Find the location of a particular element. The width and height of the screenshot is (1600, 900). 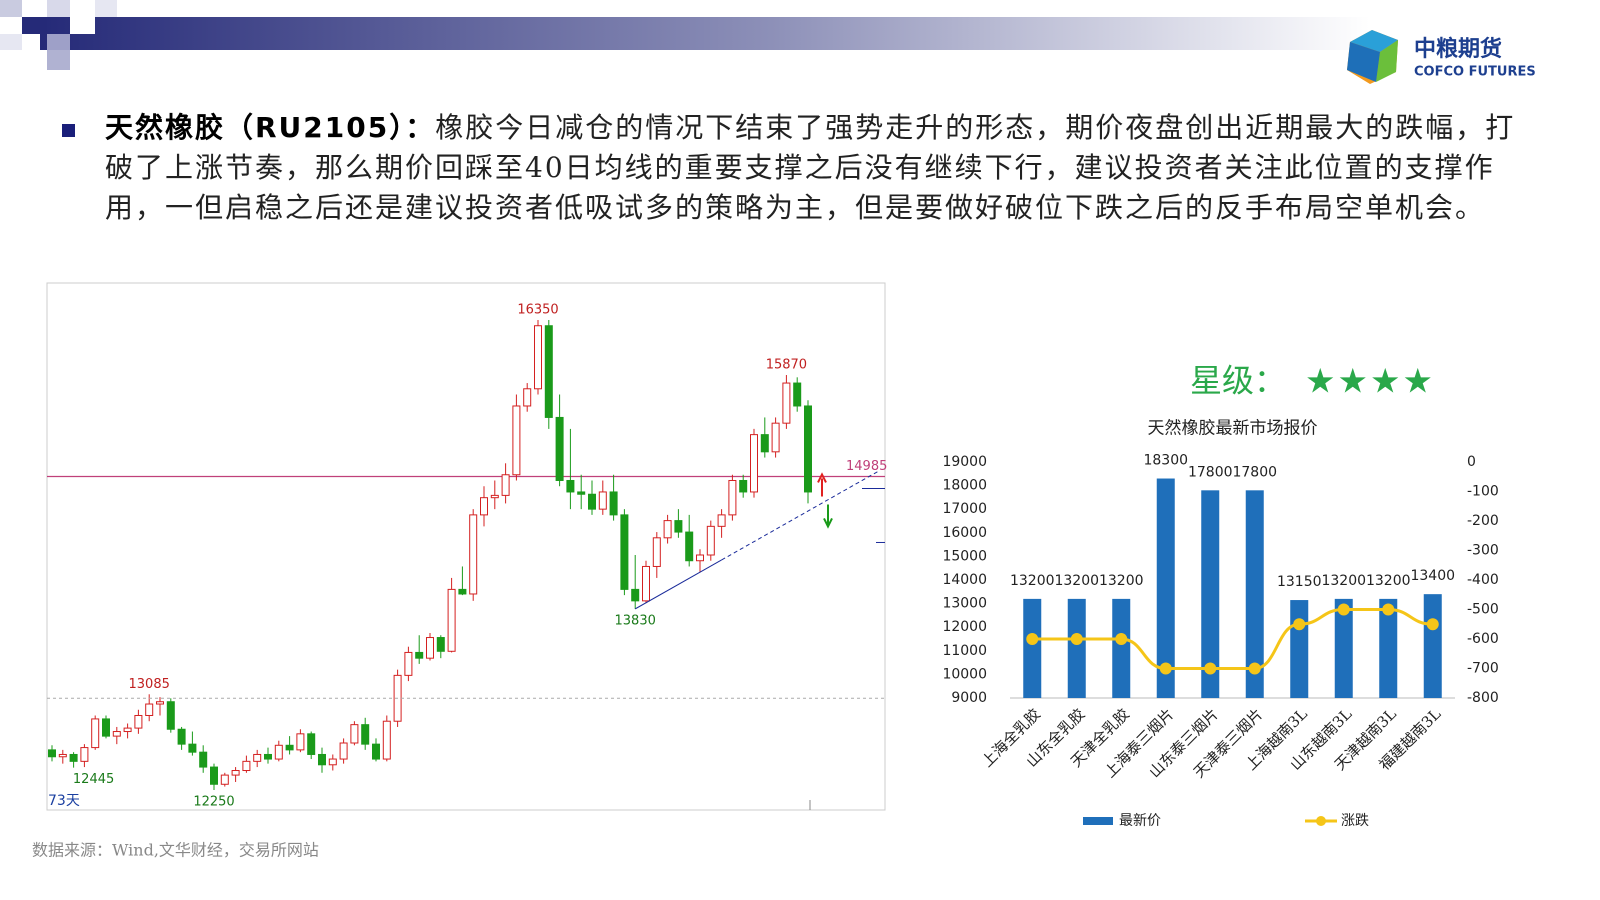

y2-tick-label: -700 is located at coordinates (1483, 669).